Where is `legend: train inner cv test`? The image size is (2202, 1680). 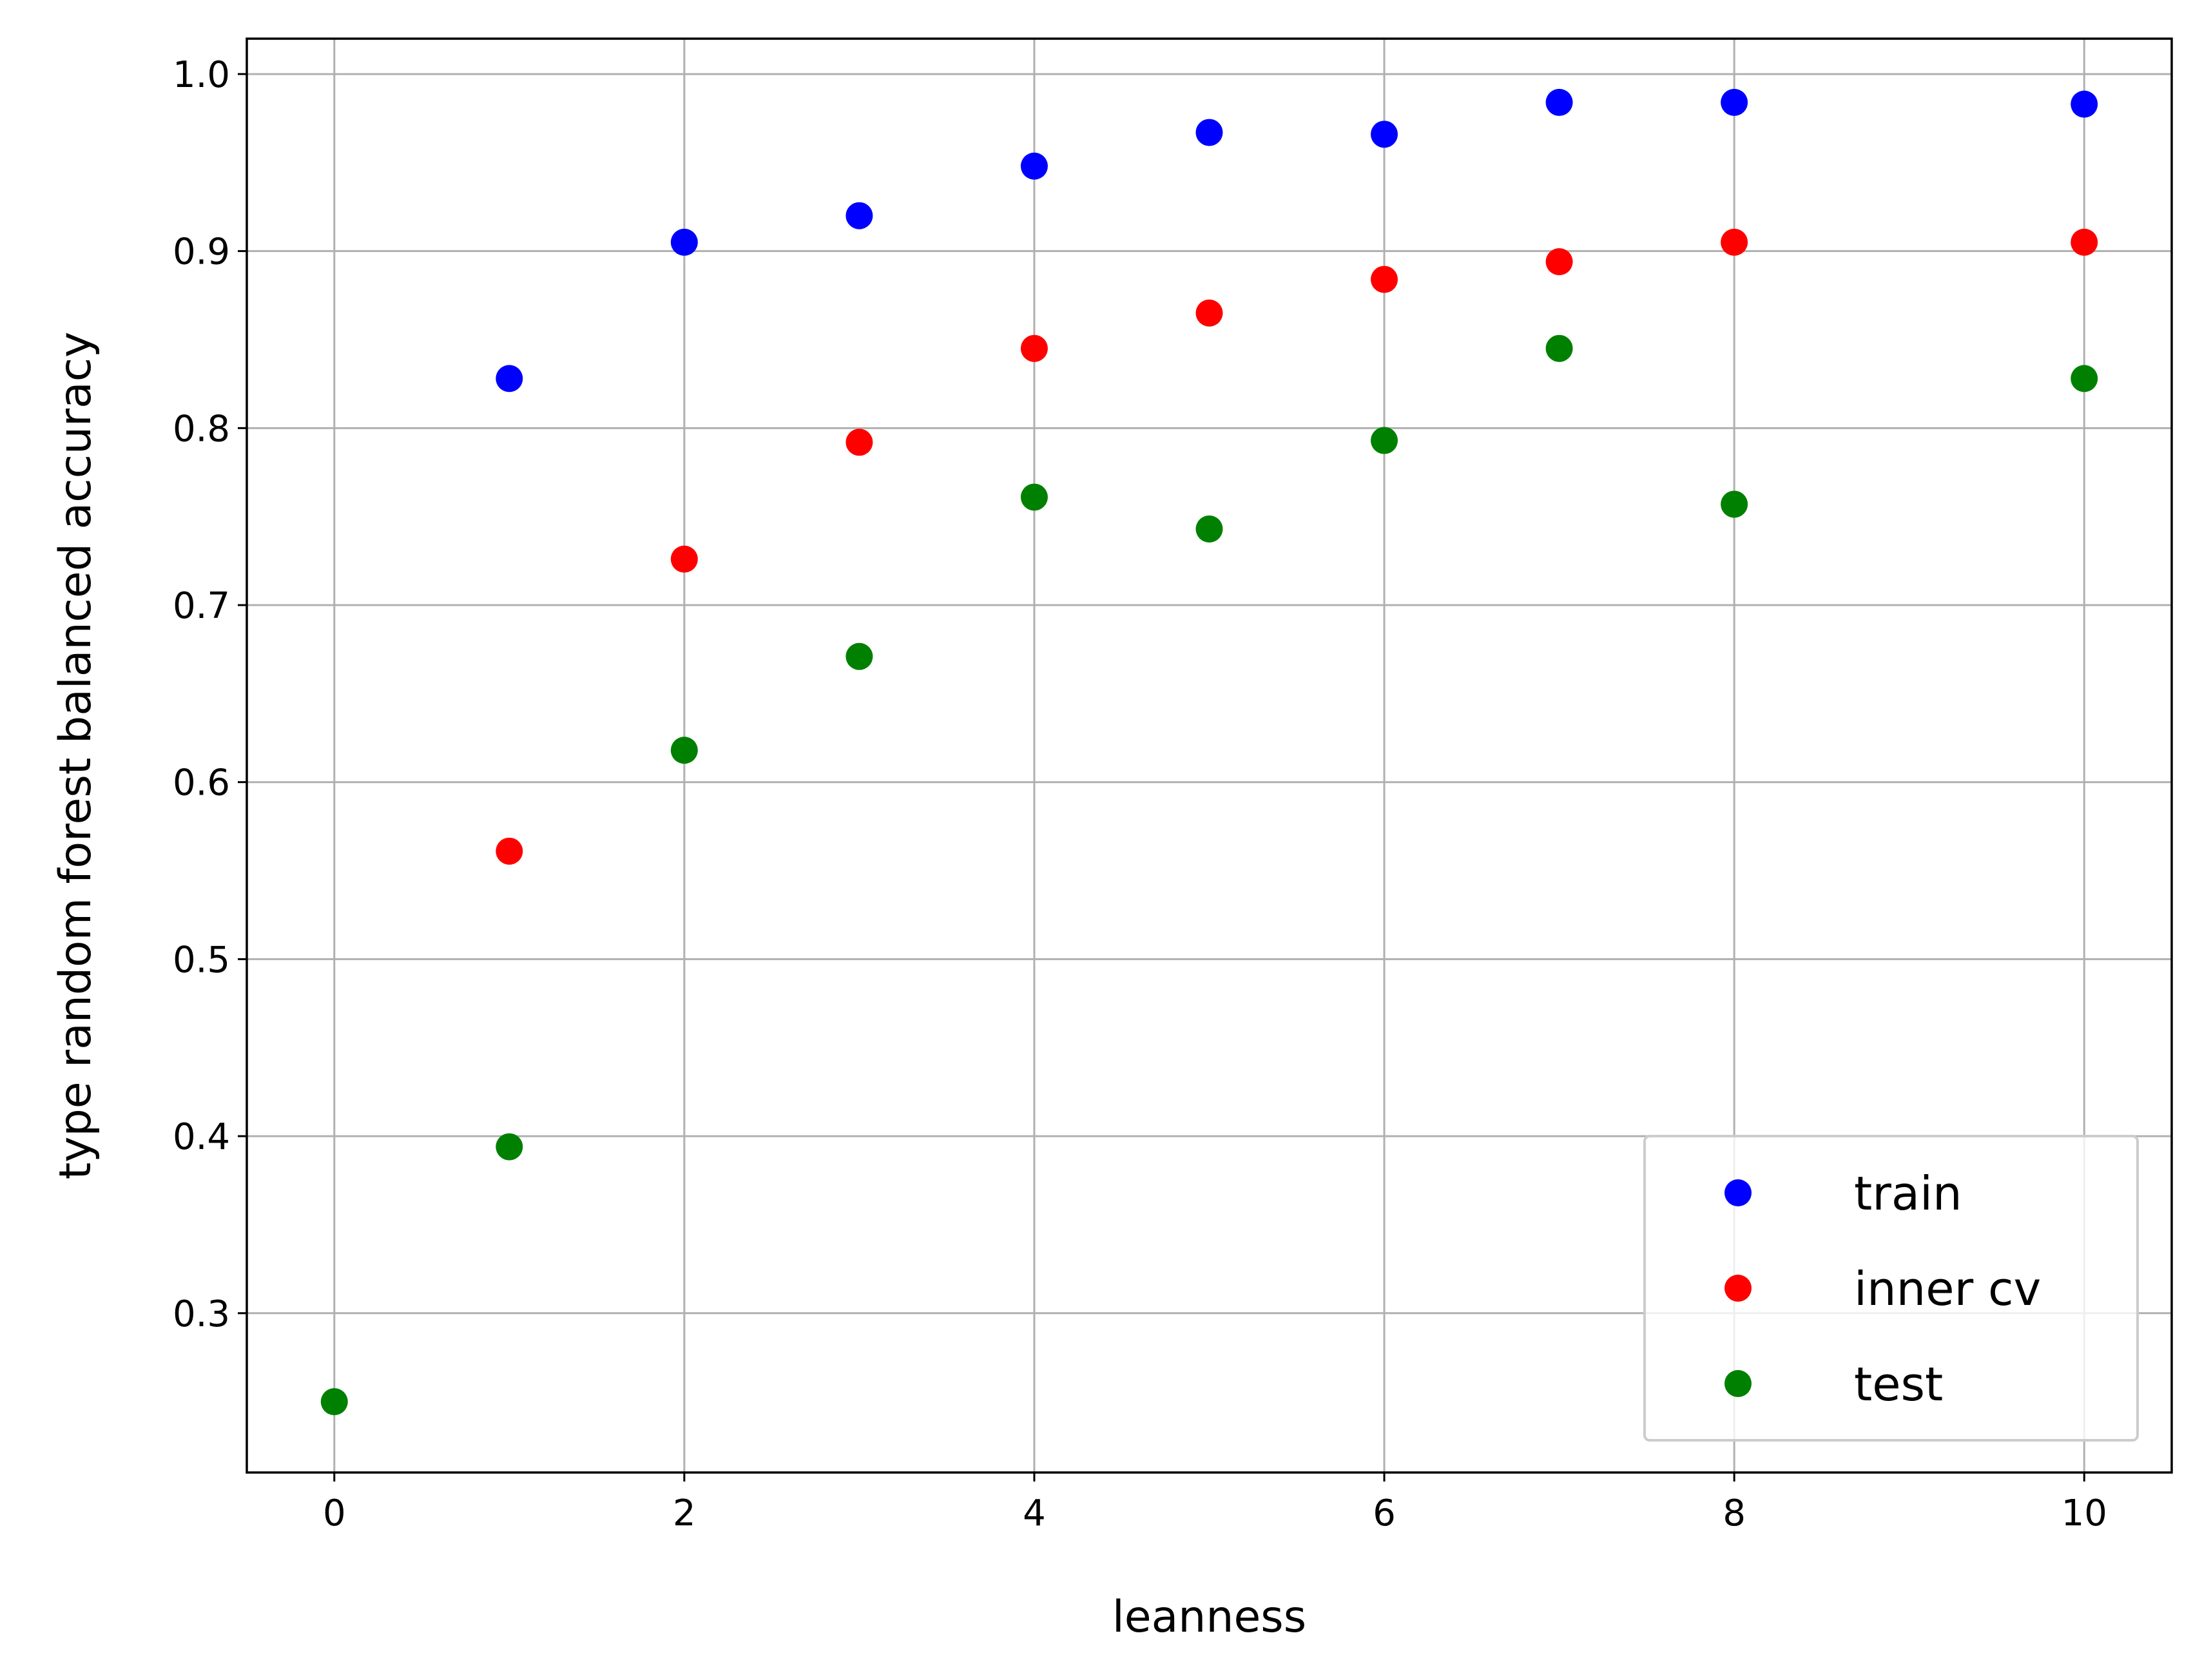
legend: train inner cv test is located at coordinates (1891, 1289).